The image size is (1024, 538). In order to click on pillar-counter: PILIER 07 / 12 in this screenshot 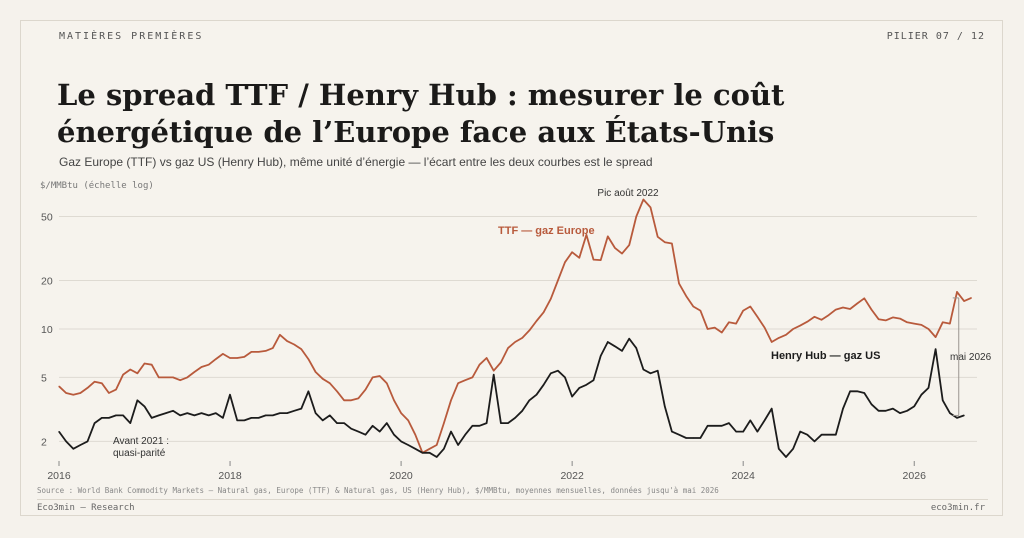, I will do `click(935, 36)`.